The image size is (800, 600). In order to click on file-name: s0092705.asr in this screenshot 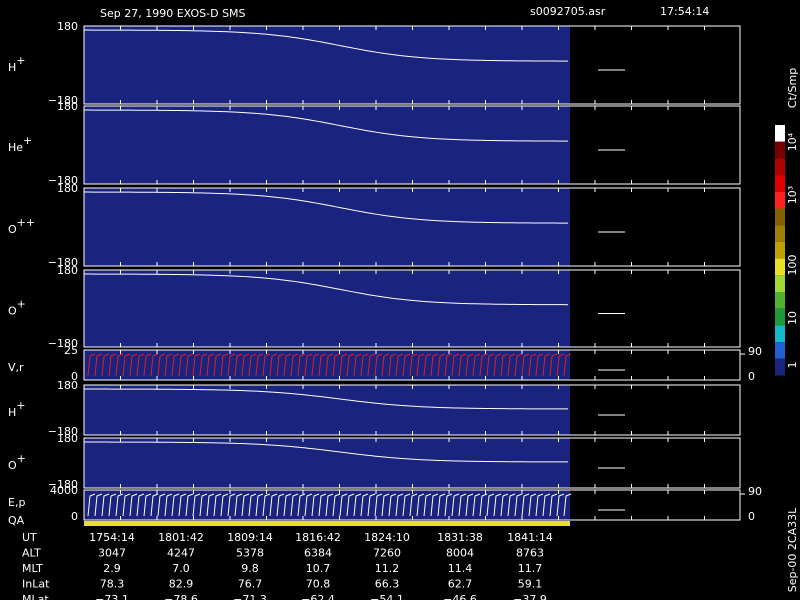, I will do `click(568, 11)`.